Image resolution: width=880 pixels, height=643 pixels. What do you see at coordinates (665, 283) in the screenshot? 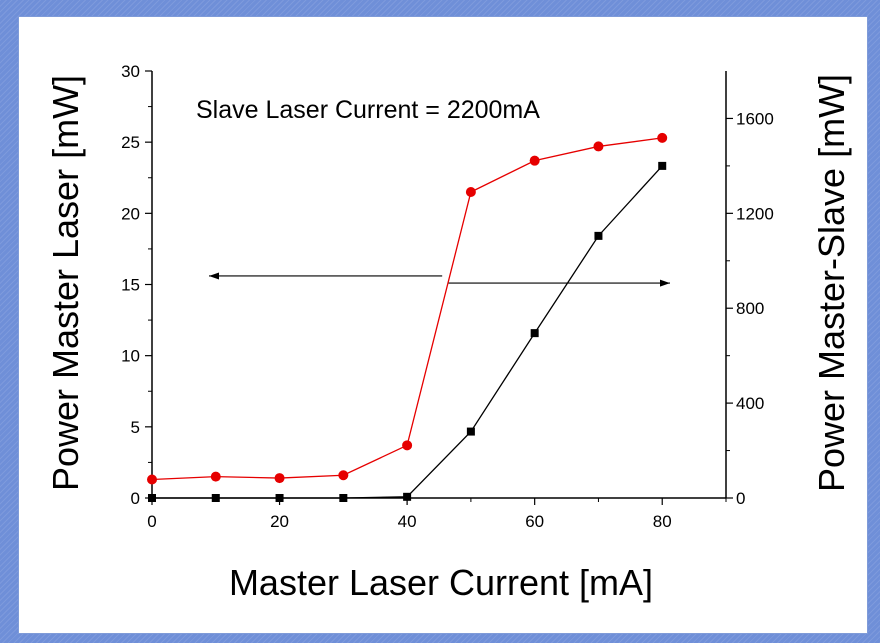
I see `arrow-right-head` at bounding box center [665, 283].